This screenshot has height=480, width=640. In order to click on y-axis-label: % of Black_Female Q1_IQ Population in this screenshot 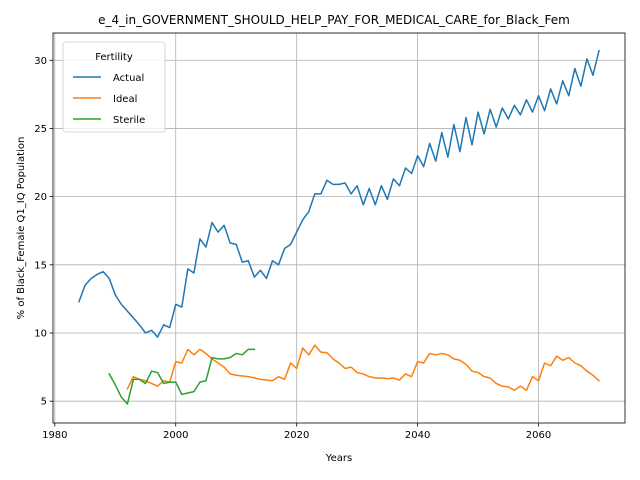, I will do `click(21, 228)`.